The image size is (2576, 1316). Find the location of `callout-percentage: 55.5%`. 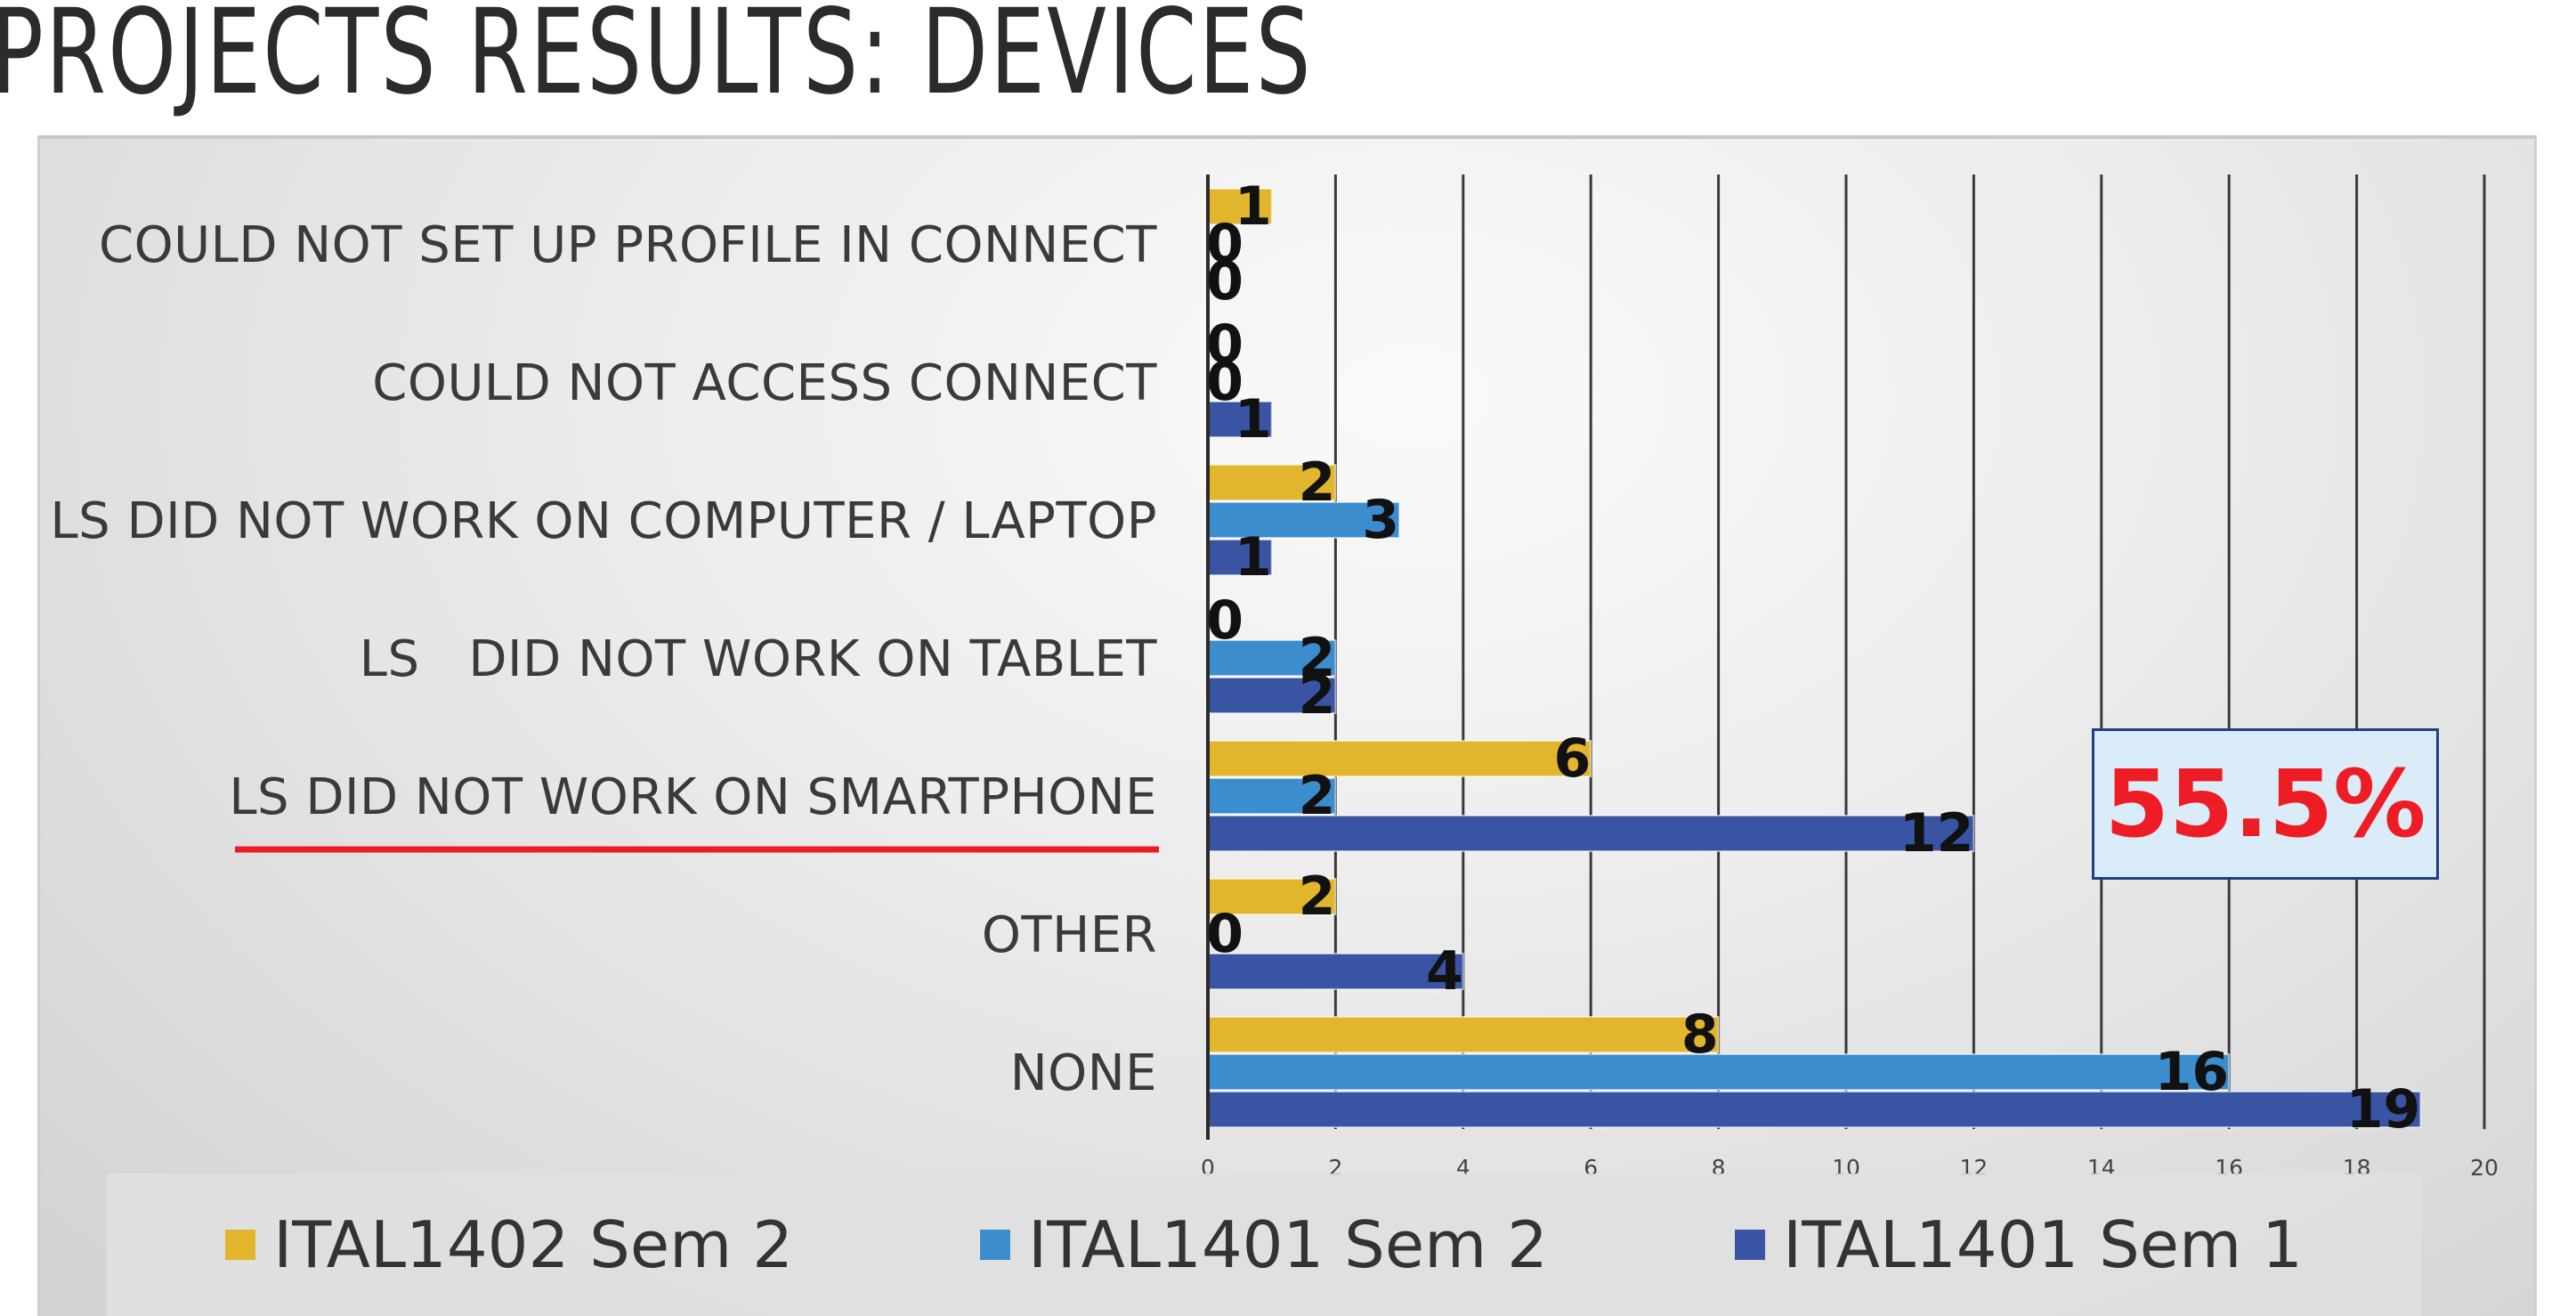

callout-percentage: 55.5% is located at coordinates (2265, 804).